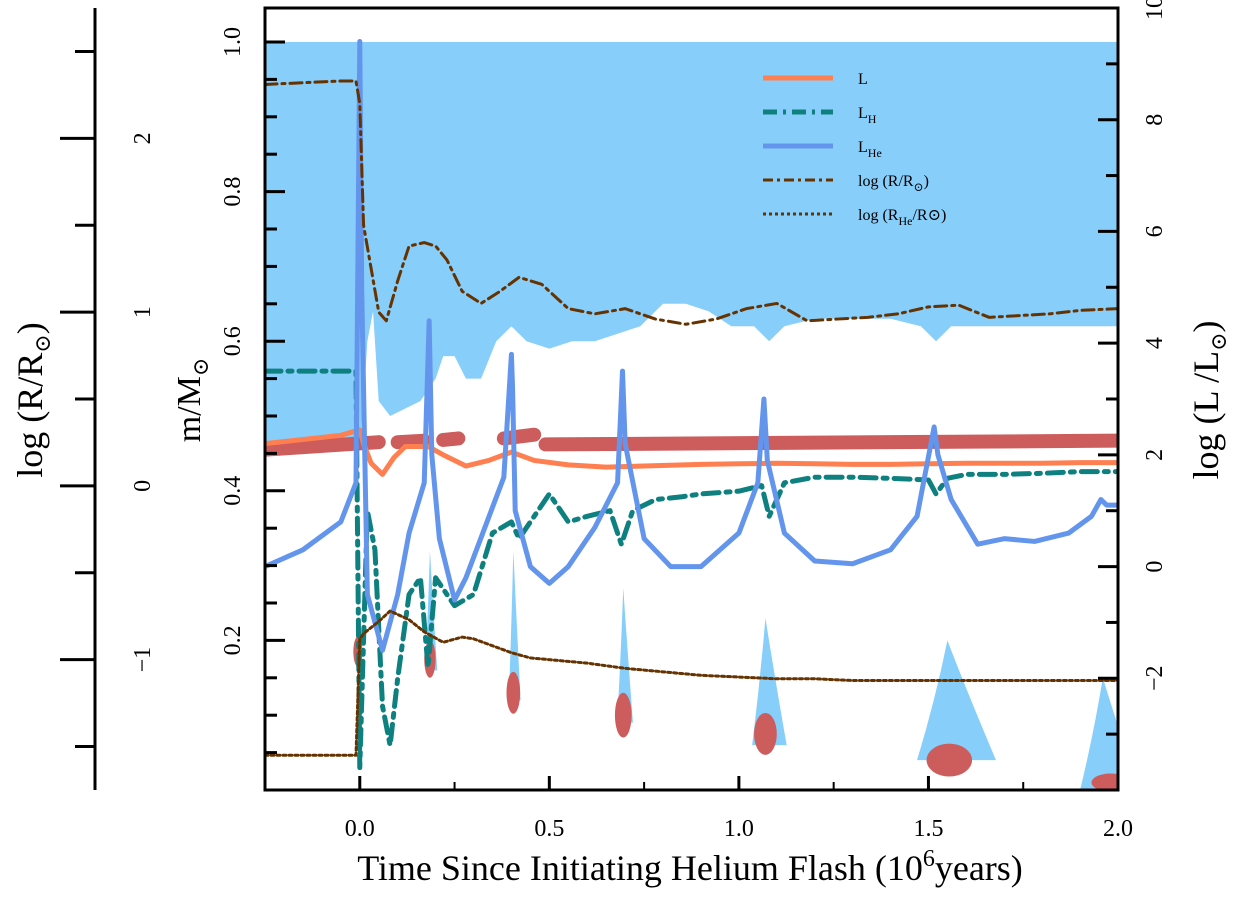 Image resolution: width=1240 pixels, height=917 pixels. I want to click on legend-label-logR: log (R/R⊙), so click(893, 183).